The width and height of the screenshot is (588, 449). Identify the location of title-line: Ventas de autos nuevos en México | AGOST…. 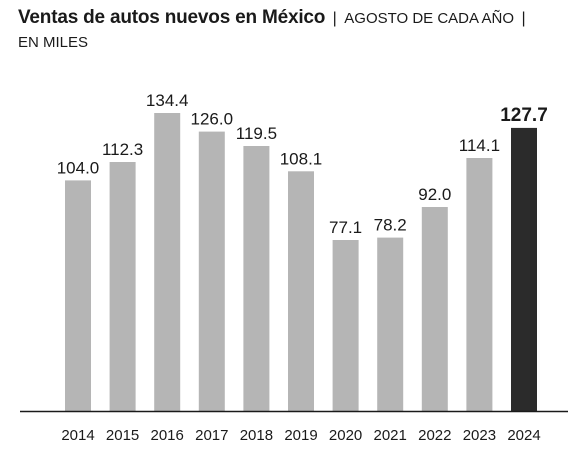
(298, 18).